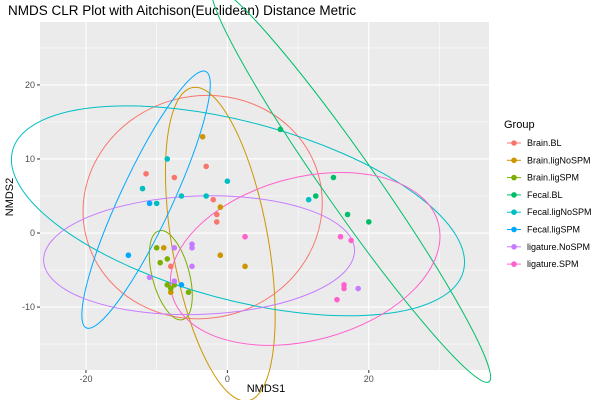 The image size is (600, 400). Describe the element at coordinates (10, 197) in the screenshot. I see `y-axis-title: NMDS2` at that location.